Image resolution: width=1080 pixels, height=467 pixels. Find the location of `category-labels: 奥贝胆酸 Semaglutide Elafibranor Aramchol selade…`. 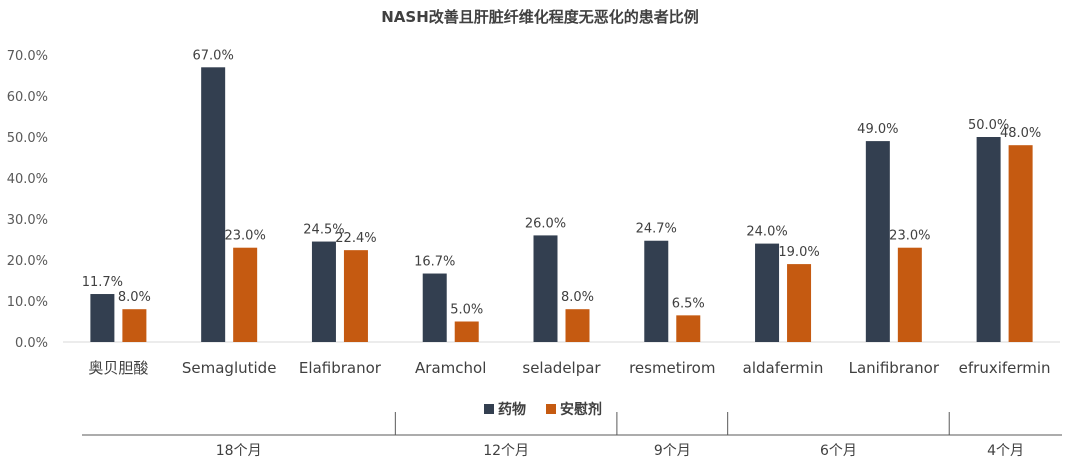

category-labels: 奥贝胆酸 Semaglutide Elafibranor Aramchol selade… is located at coordinates (569, 368).